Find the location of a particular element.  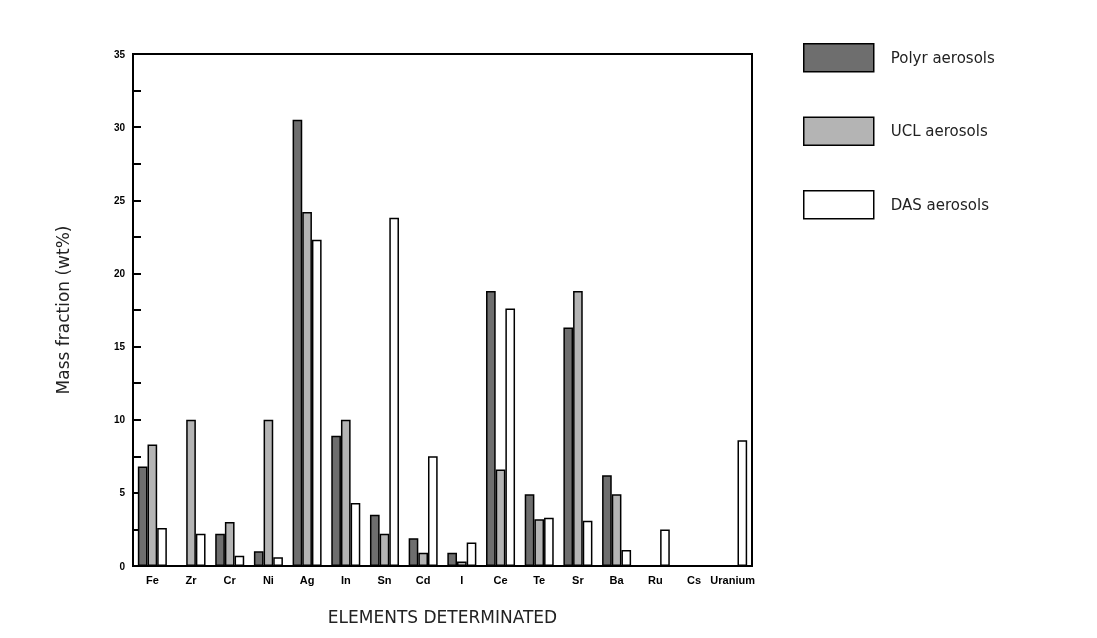

legend-label: DAS aerosols is located at coordinates (940, 204).